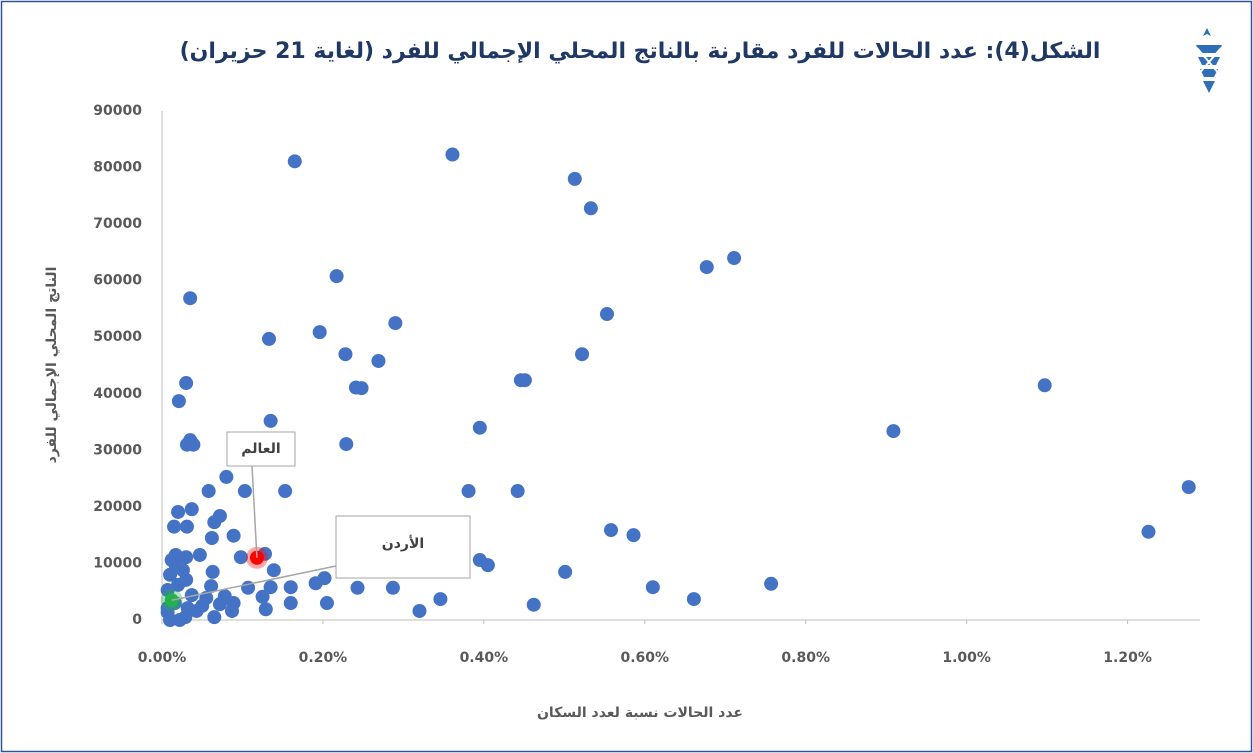 Image resolution: width=1253 pixels, height=753 pixels. I want to click on x-tick-label: 1.20%, so click(1127, 658).